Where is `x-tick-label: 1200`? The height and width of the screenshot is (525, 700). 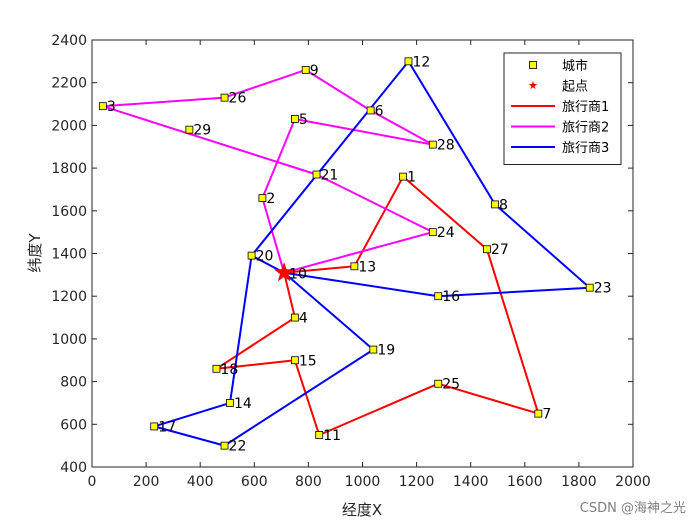 x-tick-label: 1200 is located at coordinates (417, 482).